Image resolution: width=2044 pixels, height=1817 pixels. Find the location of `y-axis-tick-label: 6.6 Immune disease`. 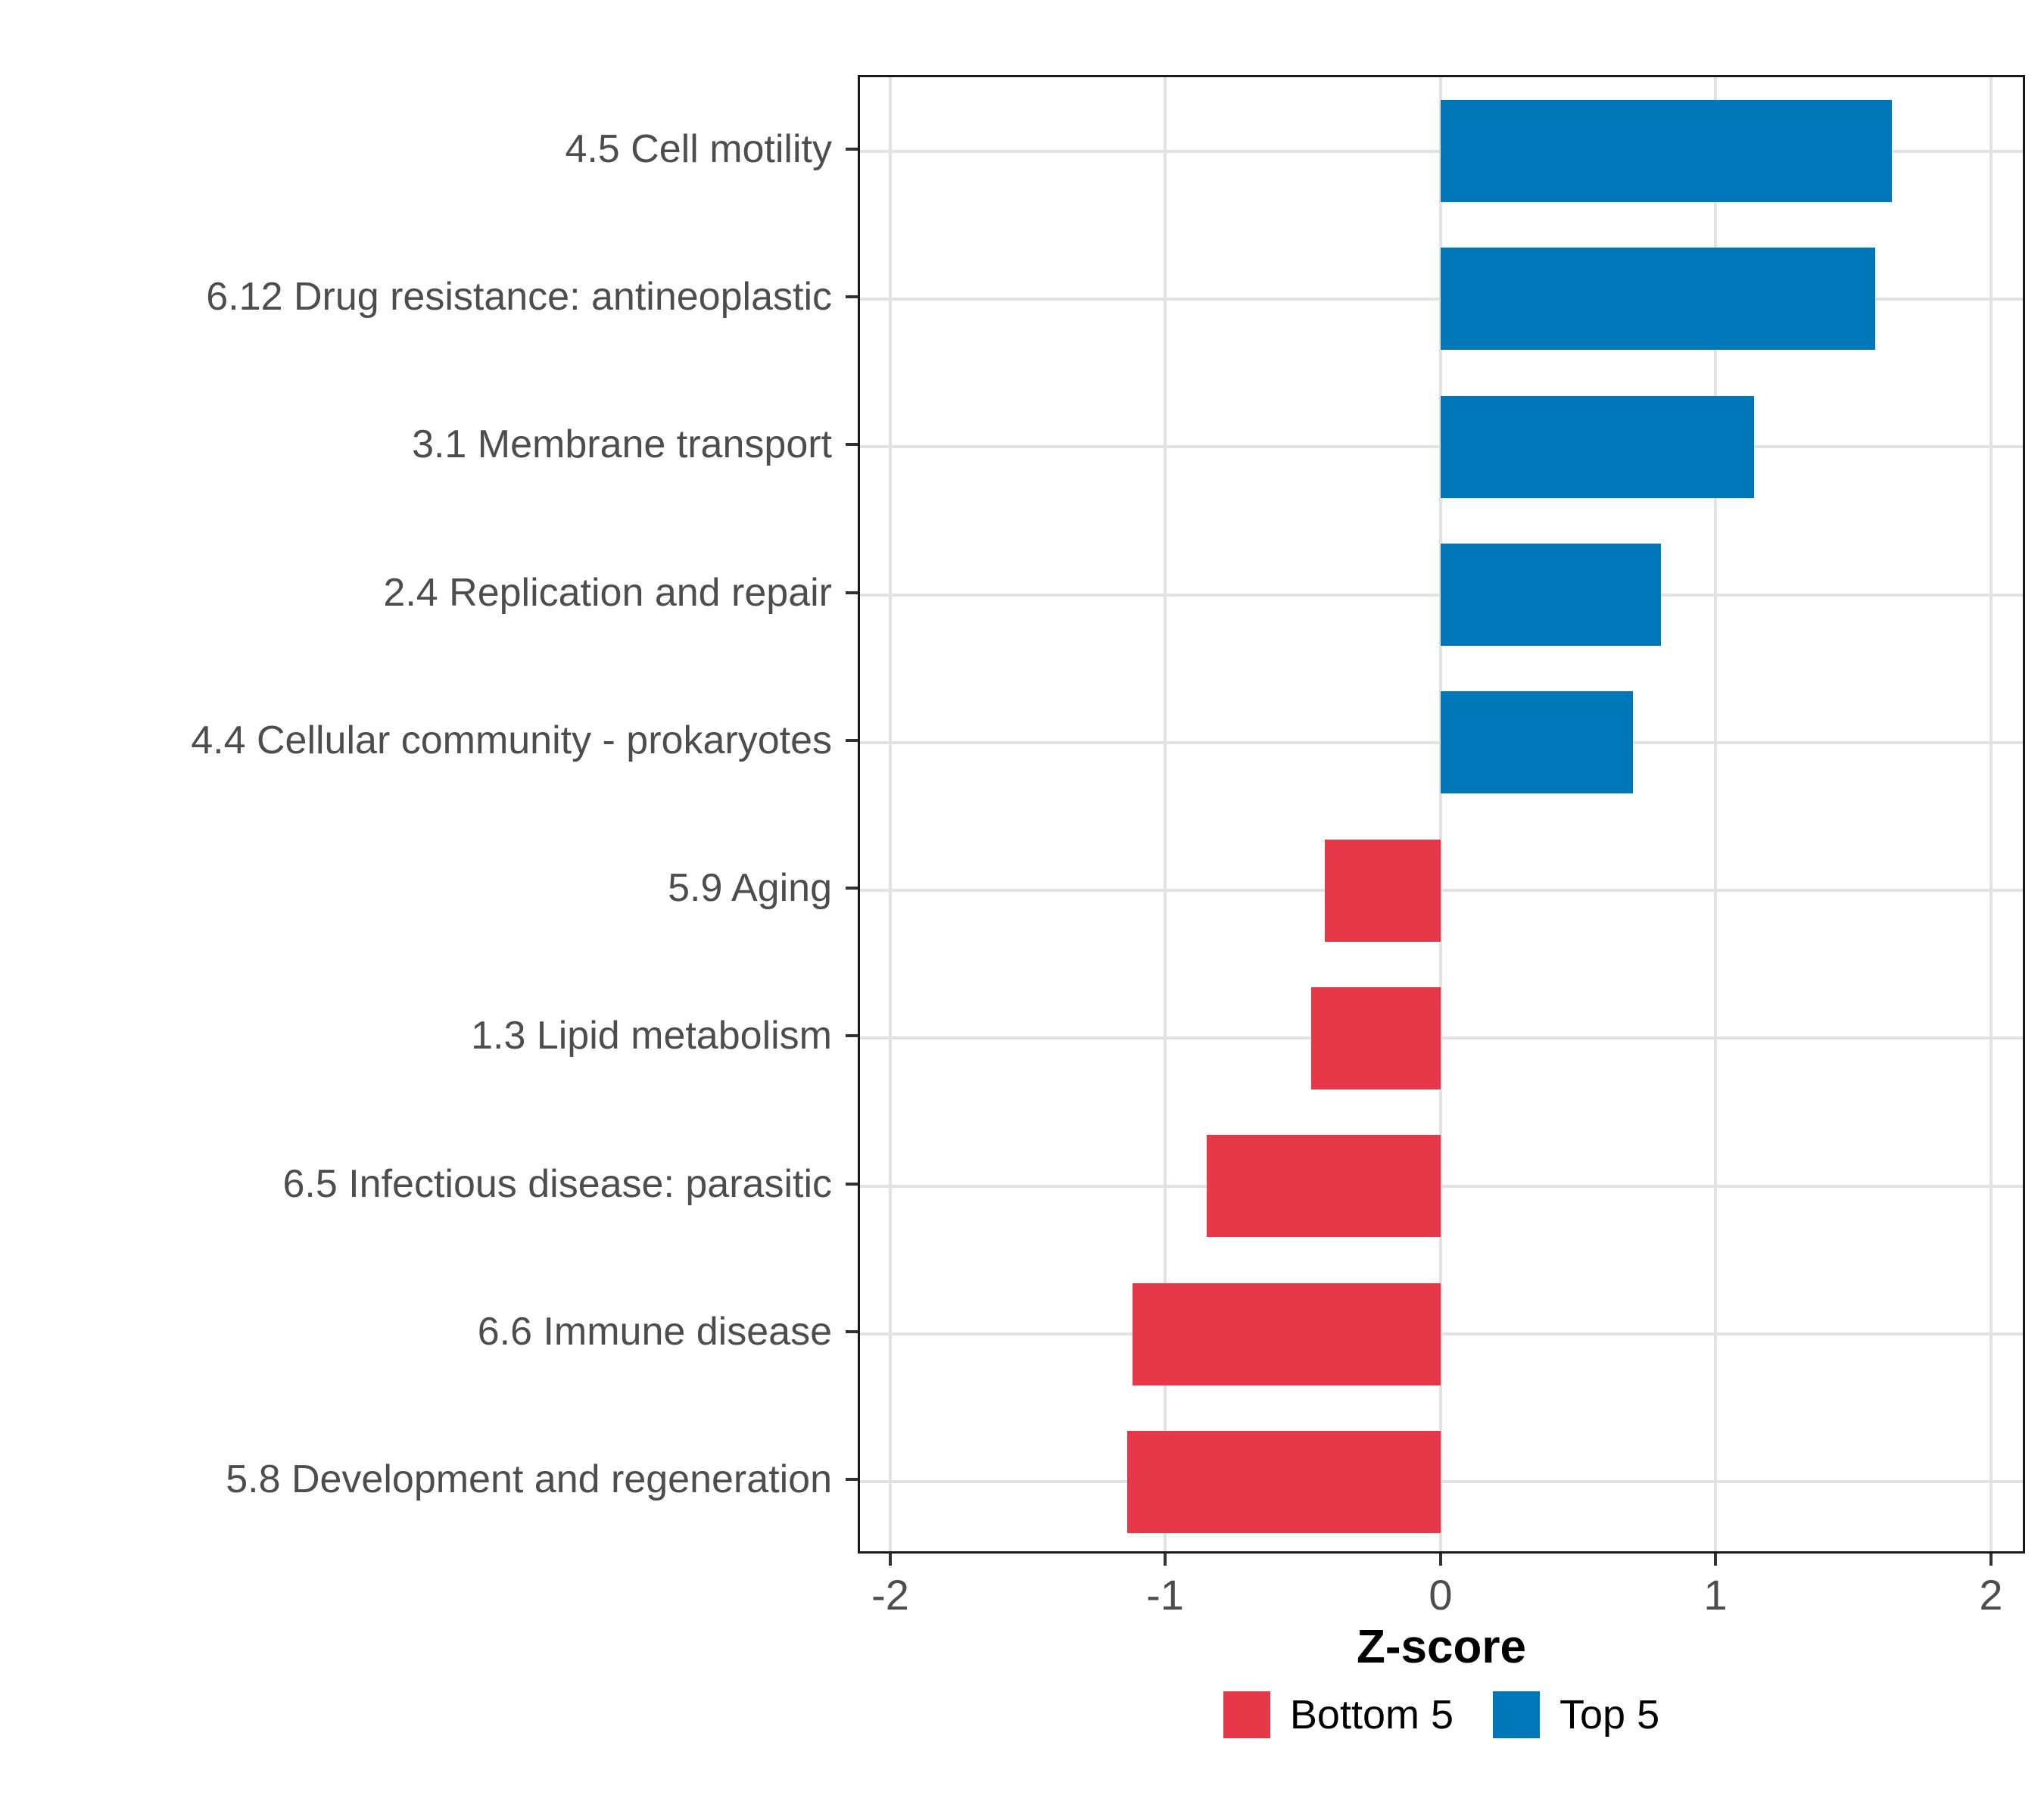

y-axis-tick-label: 6.6 Immune disease is located at coordinates (654, 1332).